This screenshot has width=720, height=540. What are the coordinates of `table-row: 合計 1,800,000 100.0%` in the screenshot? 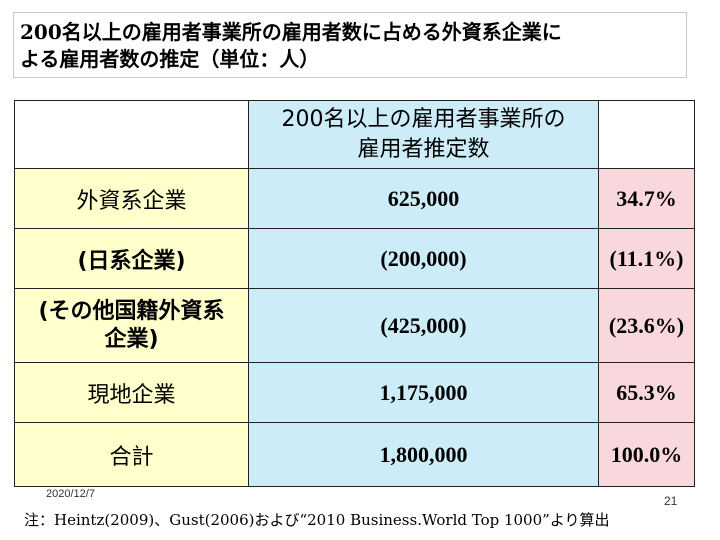 It's located at (354, 454).